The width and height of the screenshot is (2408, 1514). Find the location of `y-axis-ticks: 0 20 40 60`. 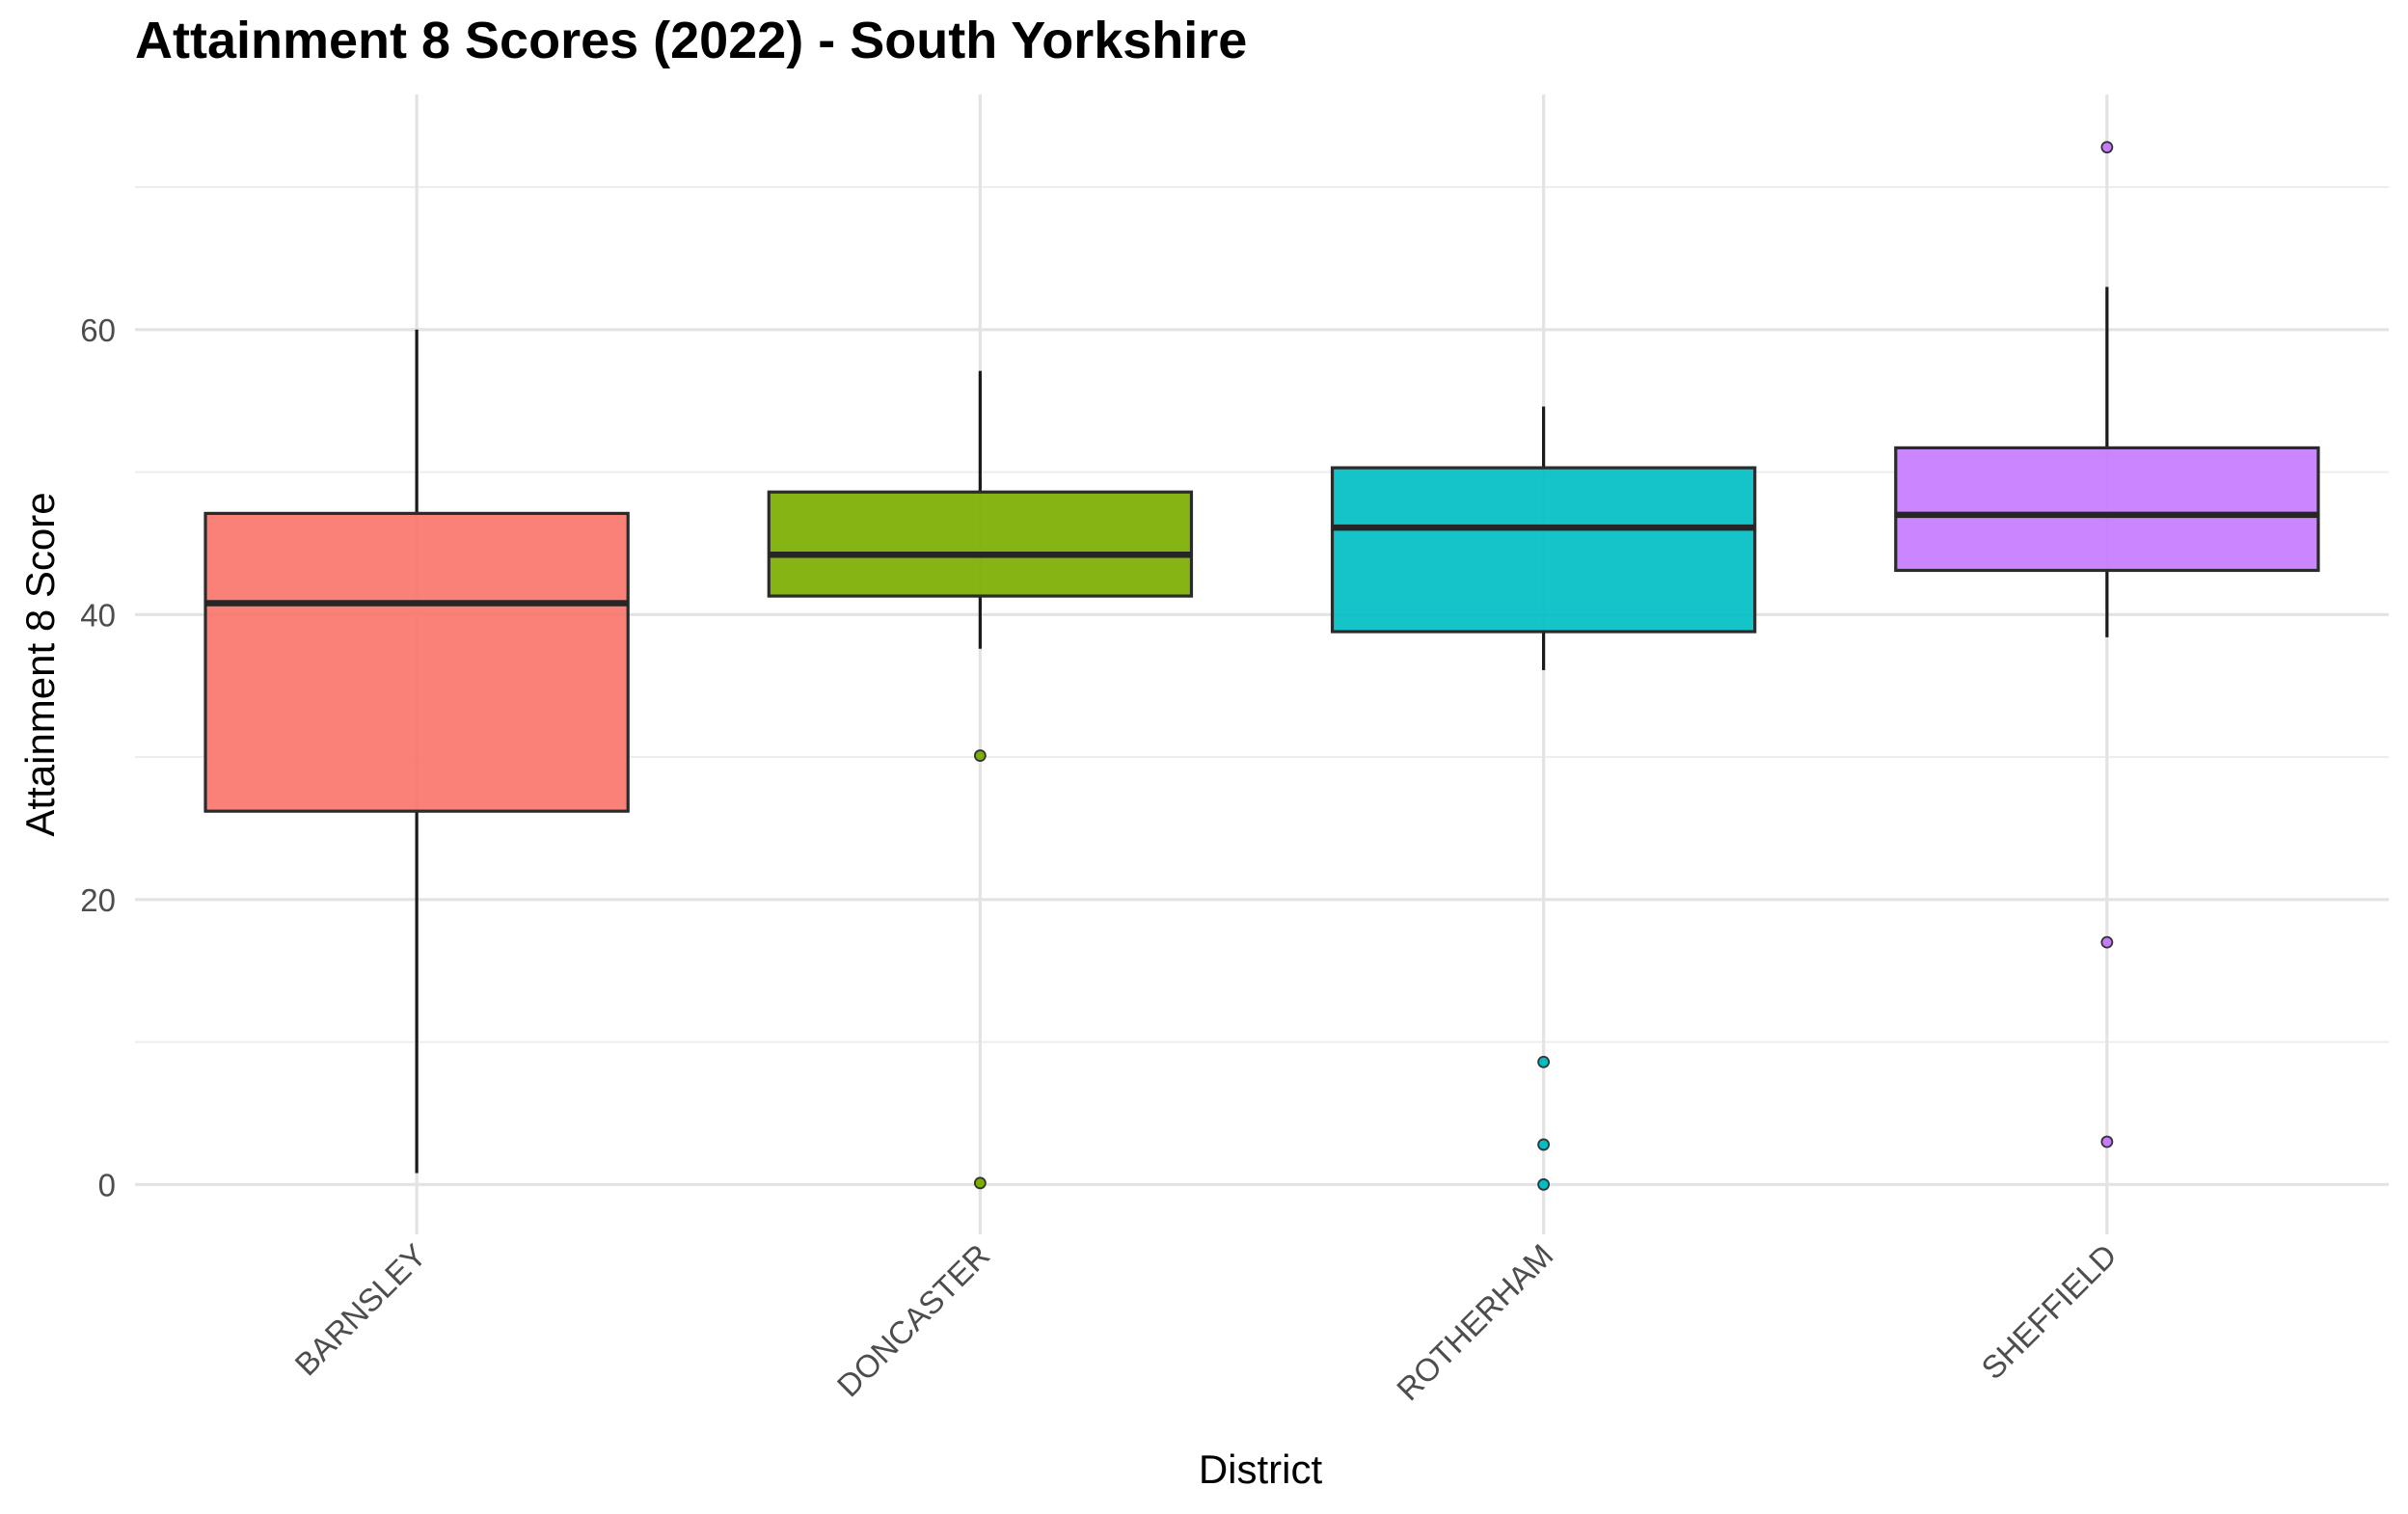

y-axis-ticks: 0 20 40 60 is located at coordinates (98, 757).